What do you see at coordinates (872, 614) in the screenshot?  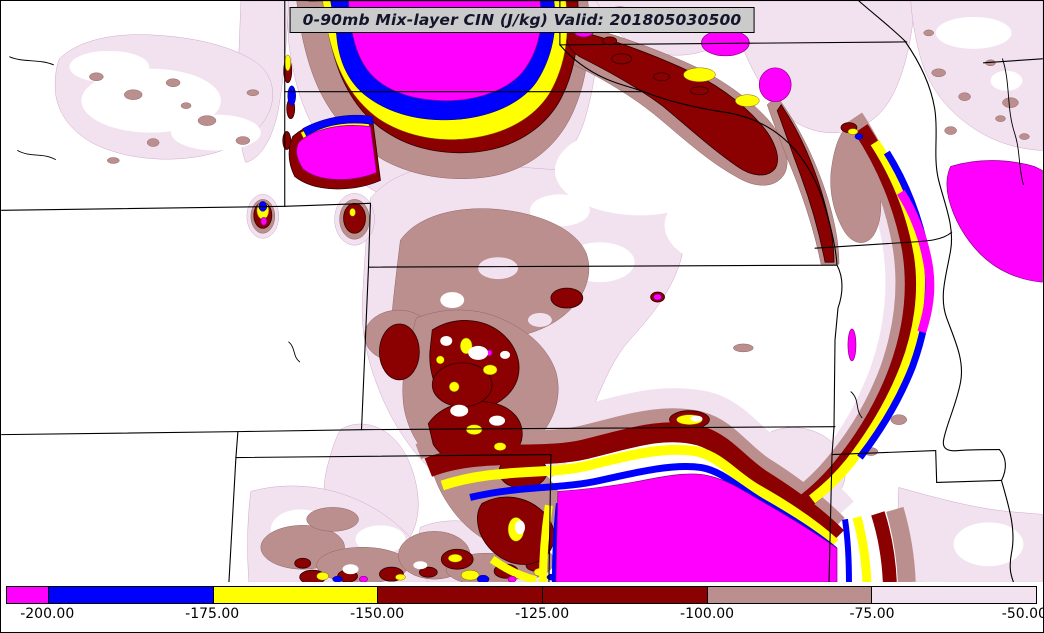 I see `colorbar-tick-label: -75.00` at bounding box center [872, 614].